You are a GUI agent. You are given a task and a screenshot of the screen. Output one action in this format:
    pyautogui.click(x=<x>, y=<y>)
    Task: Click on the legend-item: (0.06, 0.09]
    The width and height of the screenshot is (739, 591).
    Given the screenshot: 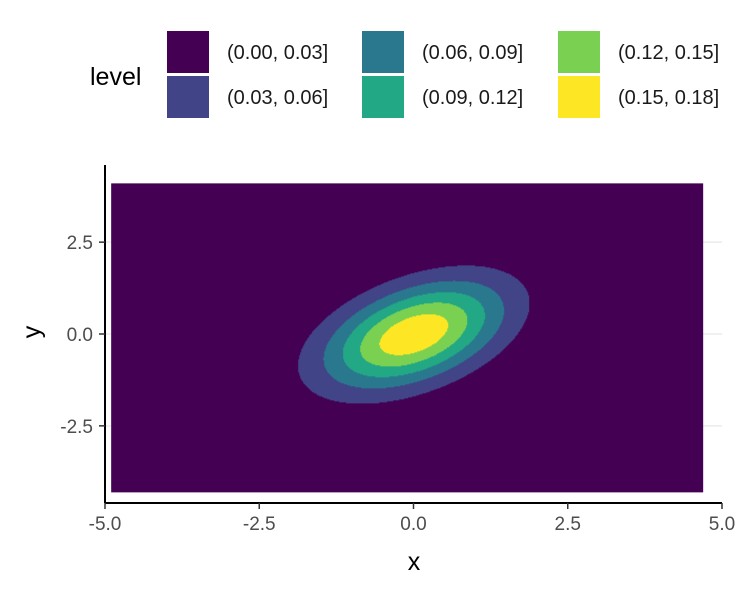 What is the action you would take?
    pyautogui.click(x=442, y=52)
    